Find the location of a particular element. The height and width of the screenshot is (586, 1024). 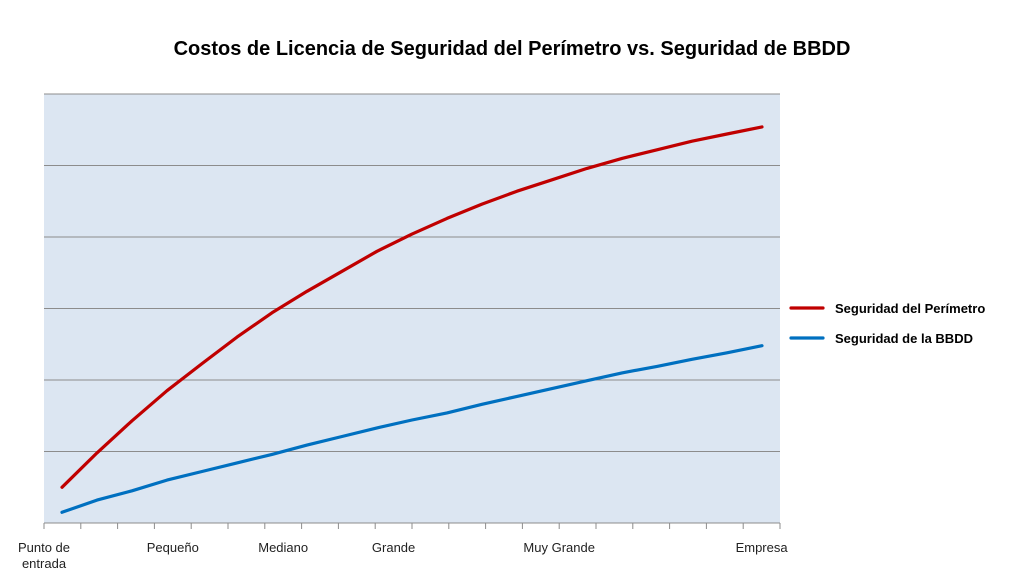

x-tick-label: Muy Grande is located at coordinates (559, 547).